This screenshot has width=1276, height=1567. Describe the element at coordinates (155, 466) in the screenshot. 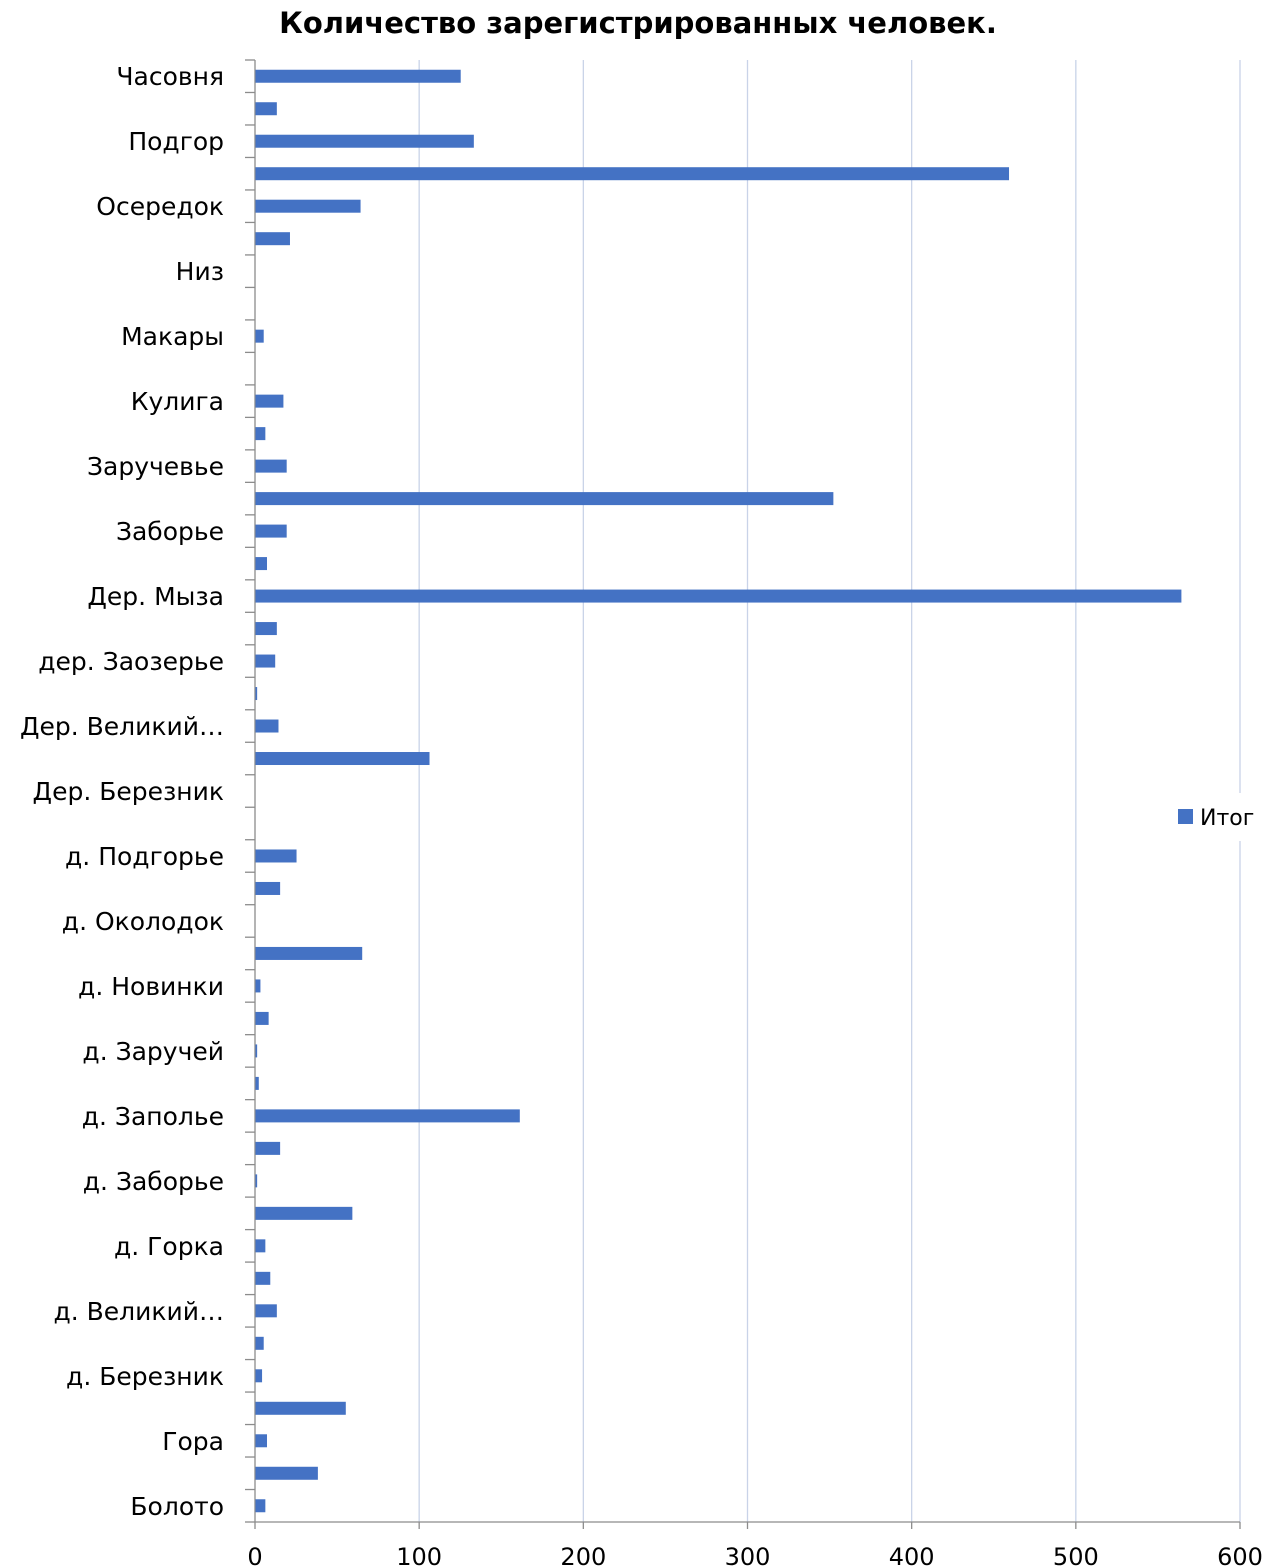

I see `category-label: Заручевье` at that location.